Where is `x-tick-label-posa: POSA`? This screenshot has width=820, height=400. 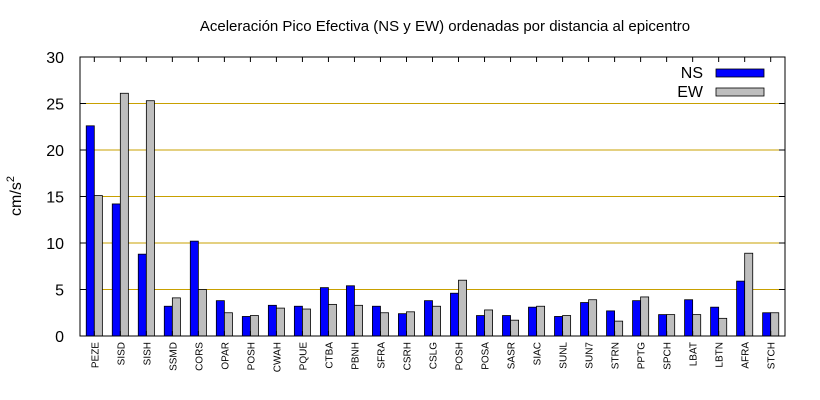 x-tick-label-posa: POSA is located at coordinates (486, 356).